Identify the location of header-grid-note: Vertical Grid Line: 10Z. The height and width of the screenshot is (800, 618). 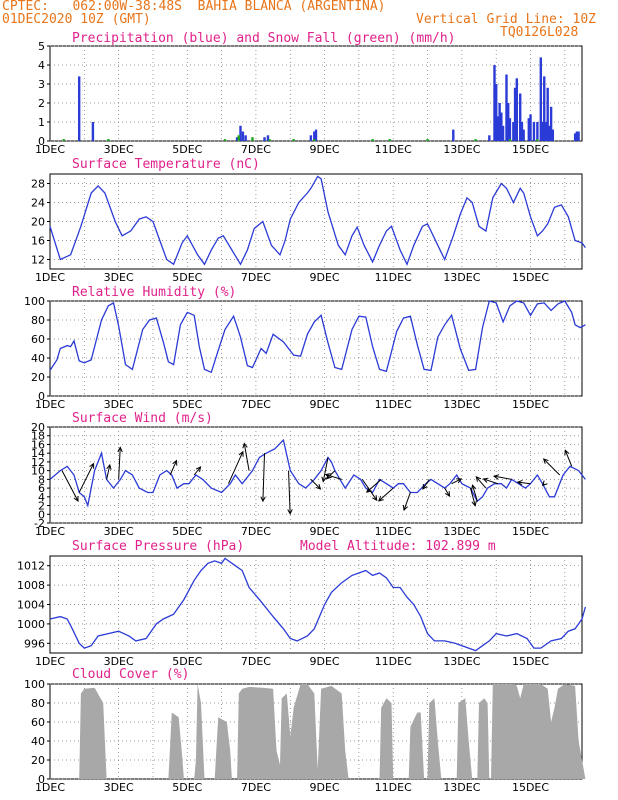
(506, 19).